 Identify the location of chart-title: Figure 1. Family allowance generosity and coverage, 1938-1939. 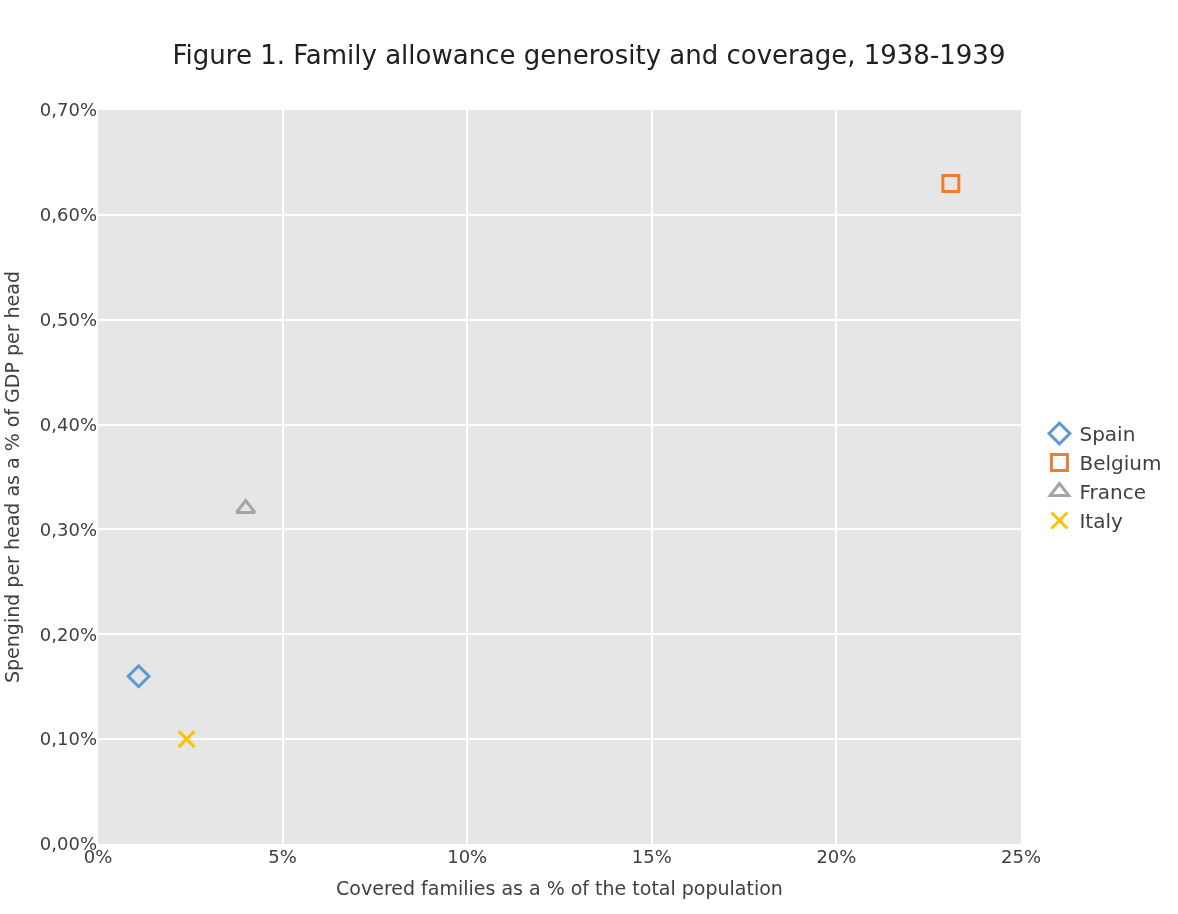
(589, 54).